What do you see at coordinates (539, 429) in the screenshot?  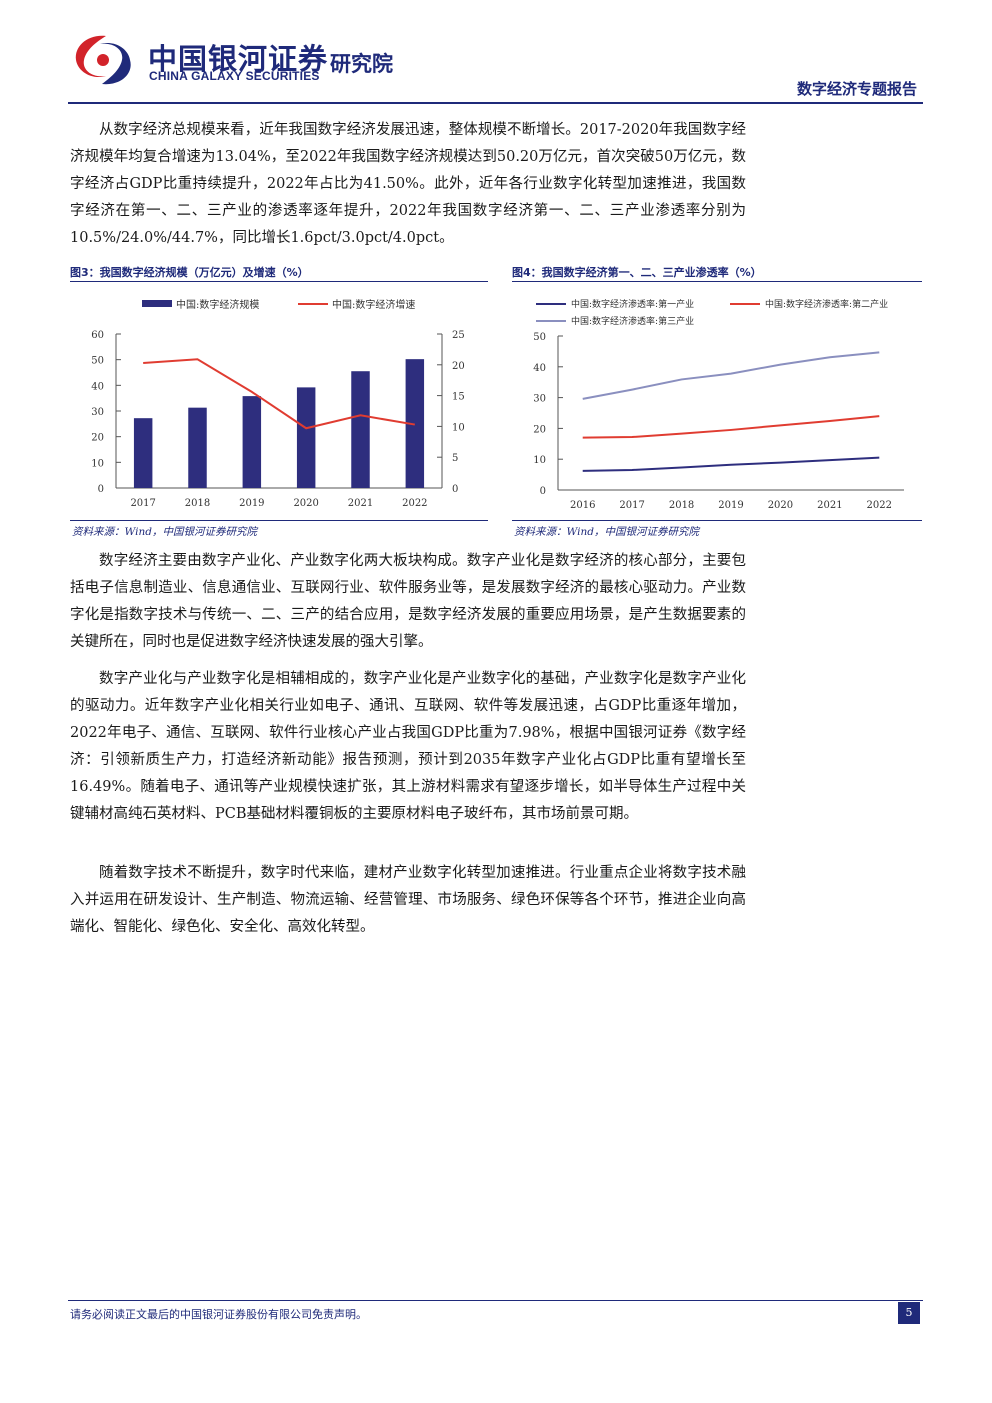 I see `y-tick-label: 20` at bounding box center [539, 429].